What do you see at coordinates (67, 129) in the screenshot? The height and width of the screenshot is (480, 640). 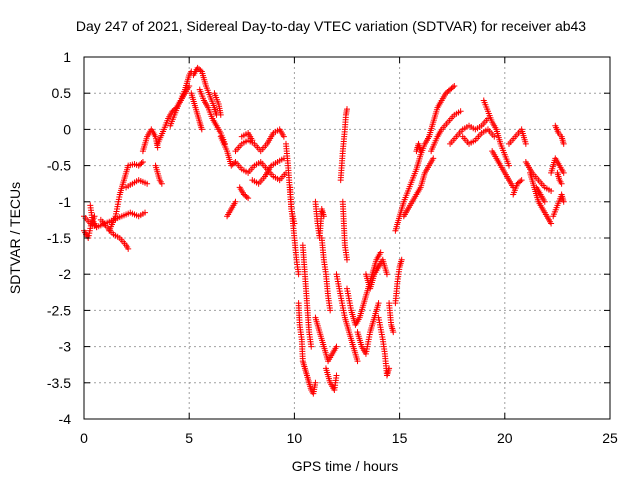 I see `y-tick-label: 0` at bounding box center [67, 129].